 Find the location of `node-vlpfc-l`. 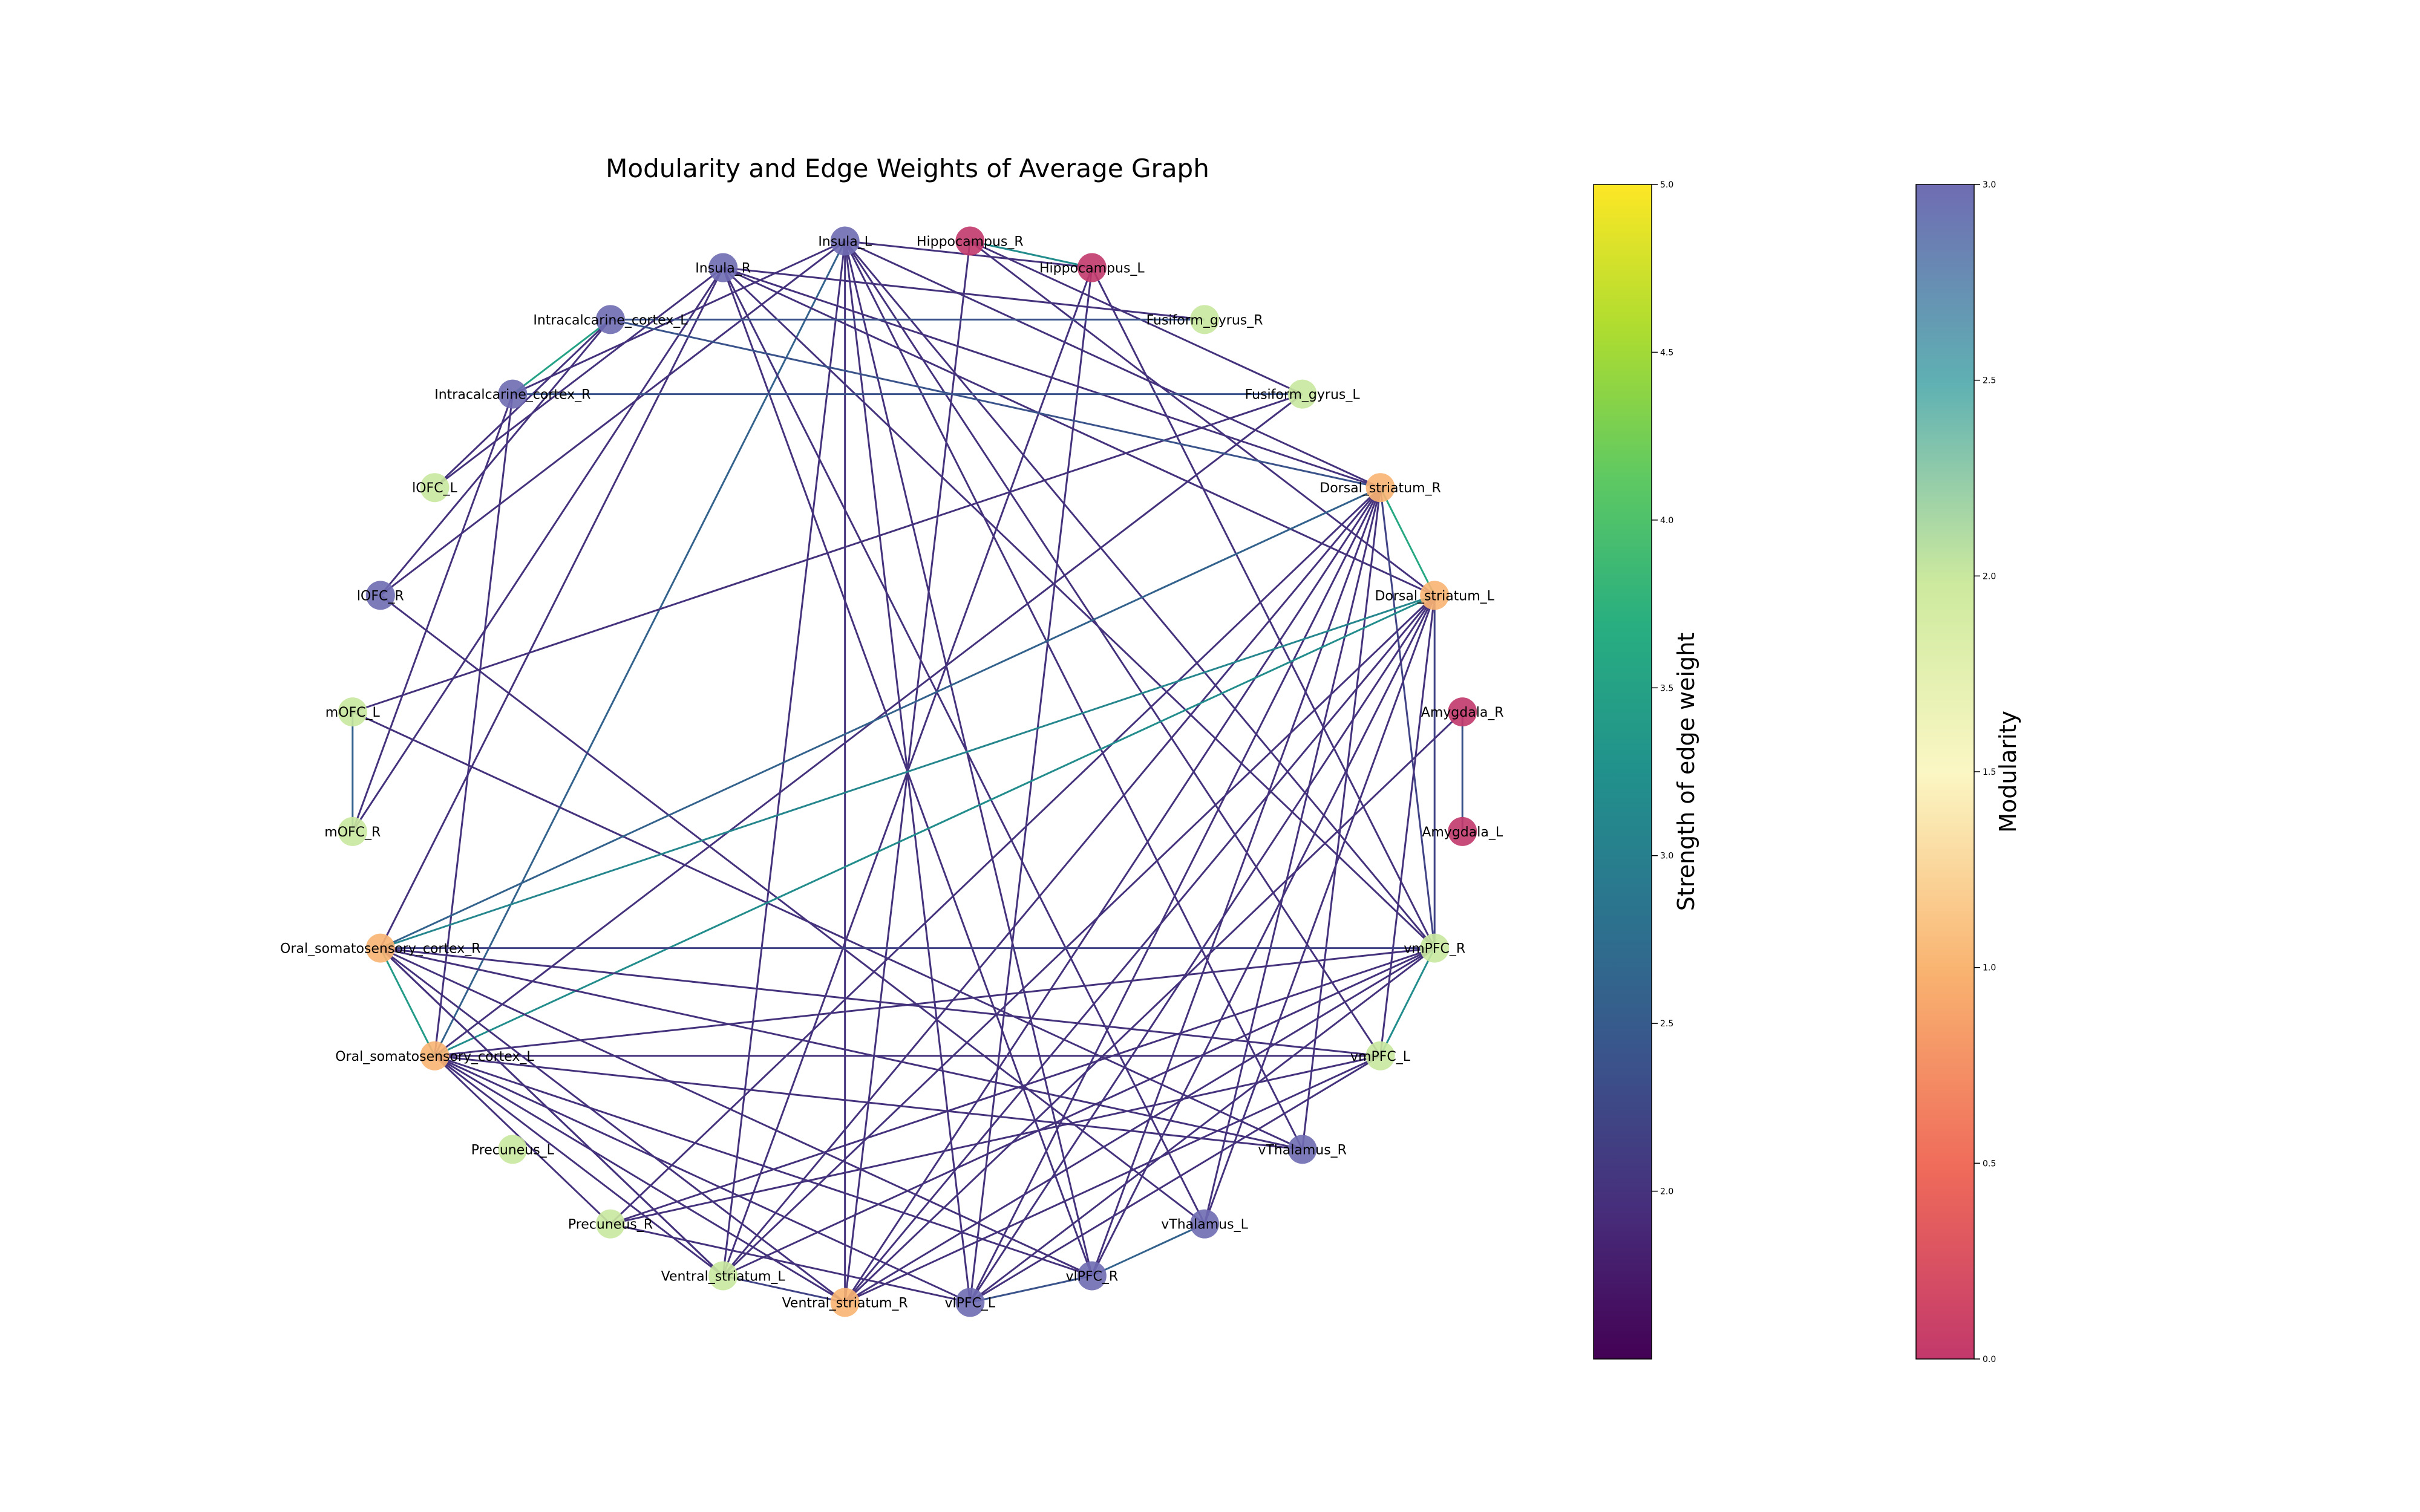

node-vlpfc-l is located at coordinates (970, 1302).